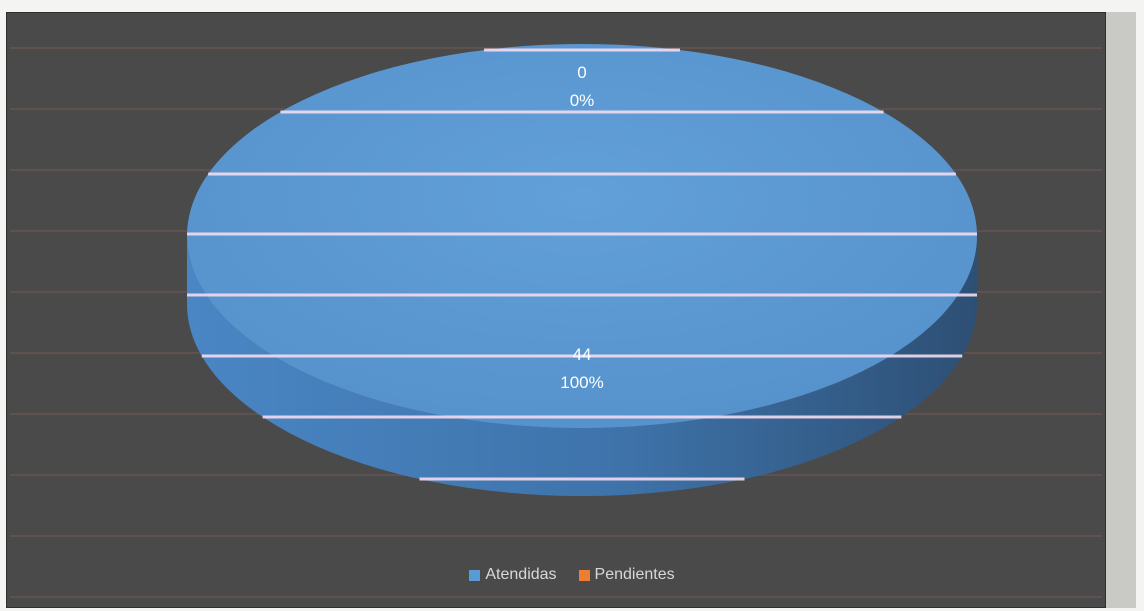 Image resolution: width=1144 pixels, height=611 pixels. What do you see at coordinates (572, 575) in the screenshot?
I see `legend: Atendidas Pendientes` at bounding box center [572, 575].